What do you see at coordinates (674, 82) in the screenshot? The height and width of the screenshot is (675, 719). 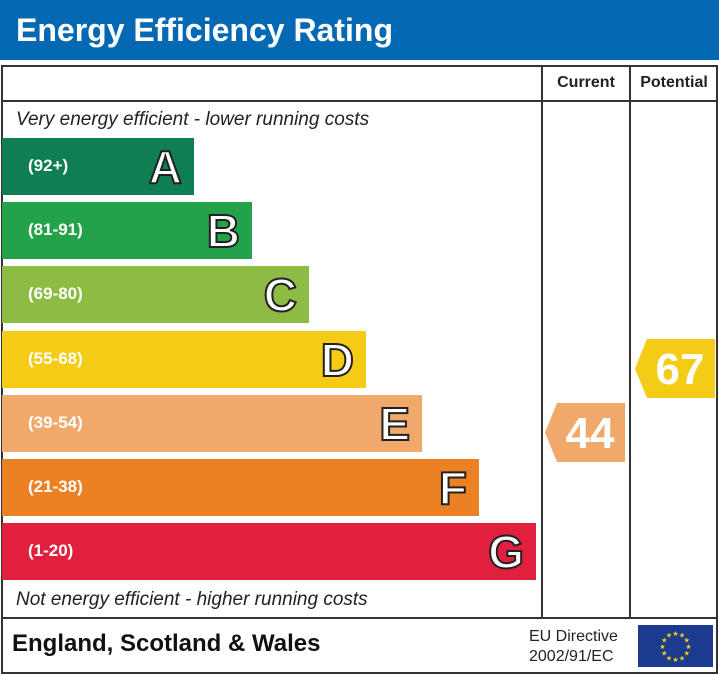 I see `column-header-potential: Potential` at bounding box center [674, 82].